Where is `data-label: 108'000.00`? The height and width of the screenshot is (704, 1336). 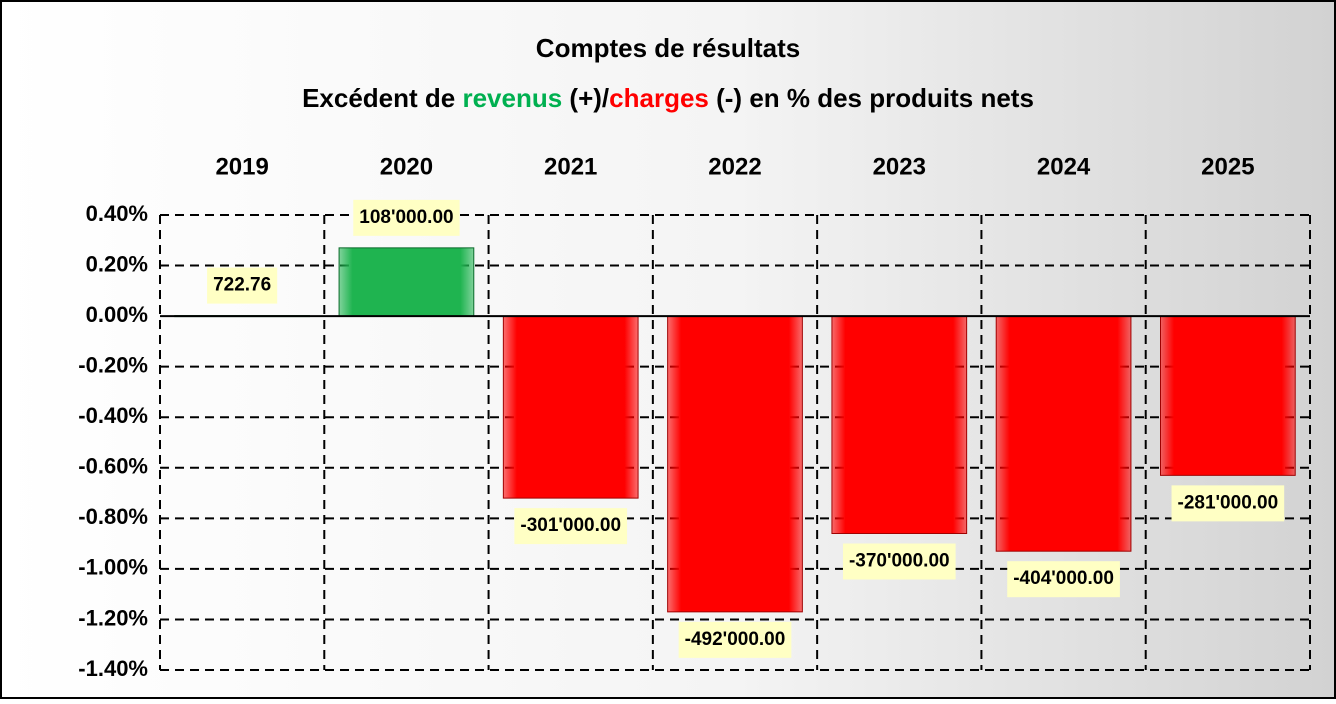
data-label: 108'000.00 is located at coordinates (406, 217).